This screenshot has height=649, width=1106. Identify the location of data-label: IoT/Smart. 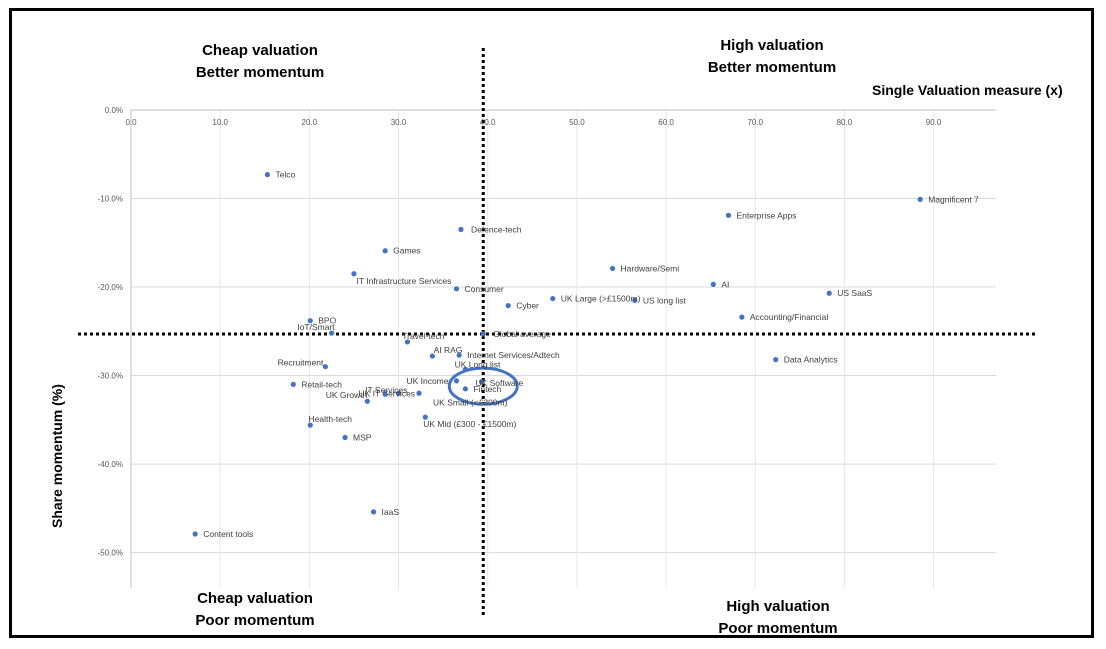
(316, 327).